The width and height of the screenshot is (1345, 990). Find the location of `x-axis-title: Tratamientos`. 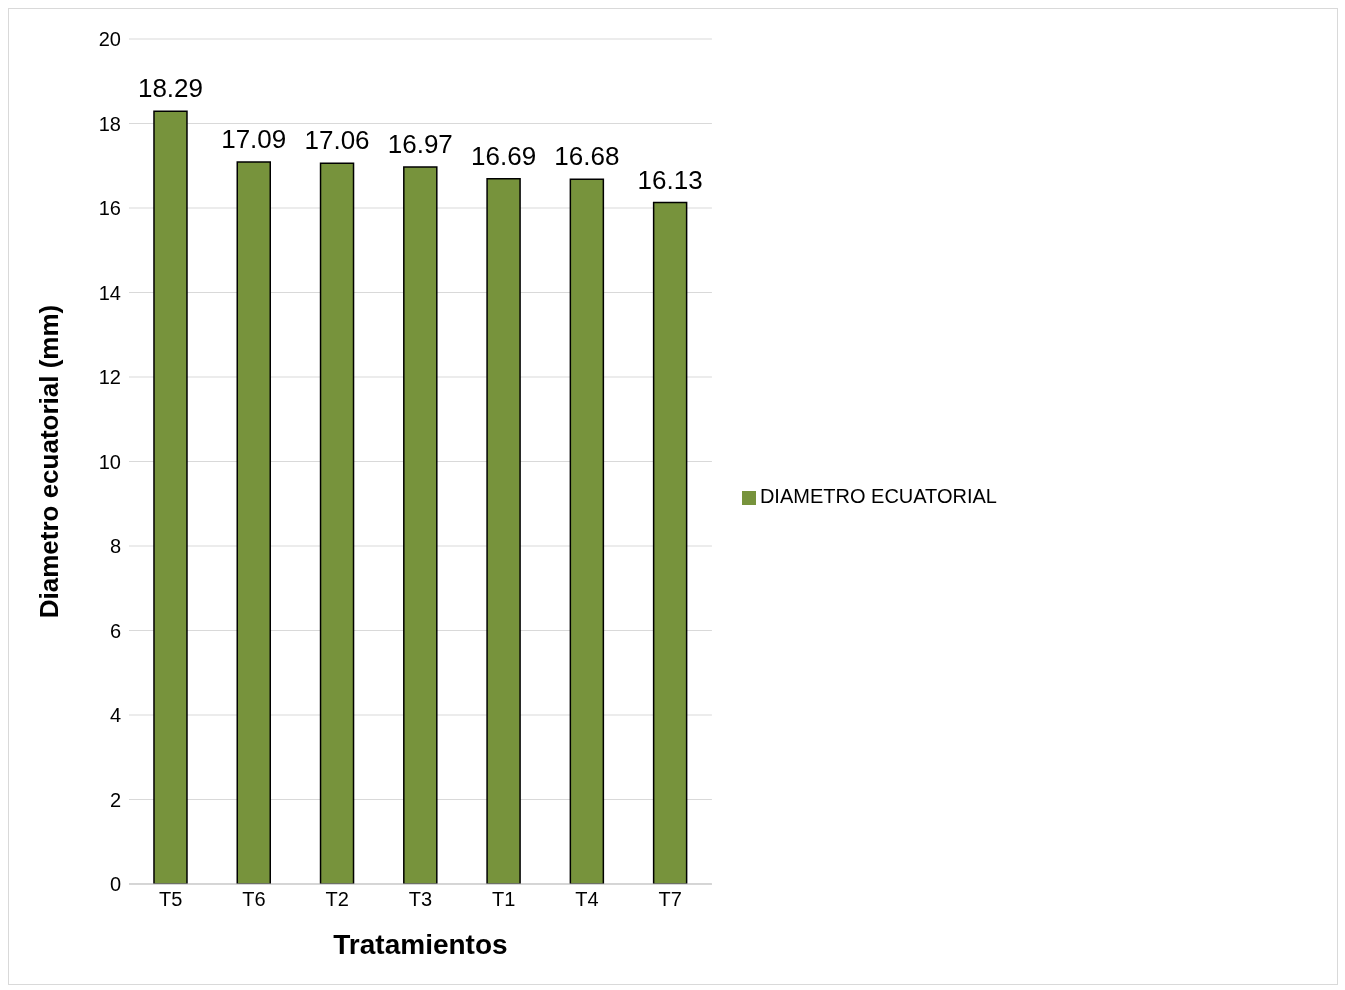

x-axis-title: Tratamientos is located at coordinates (420, 944).